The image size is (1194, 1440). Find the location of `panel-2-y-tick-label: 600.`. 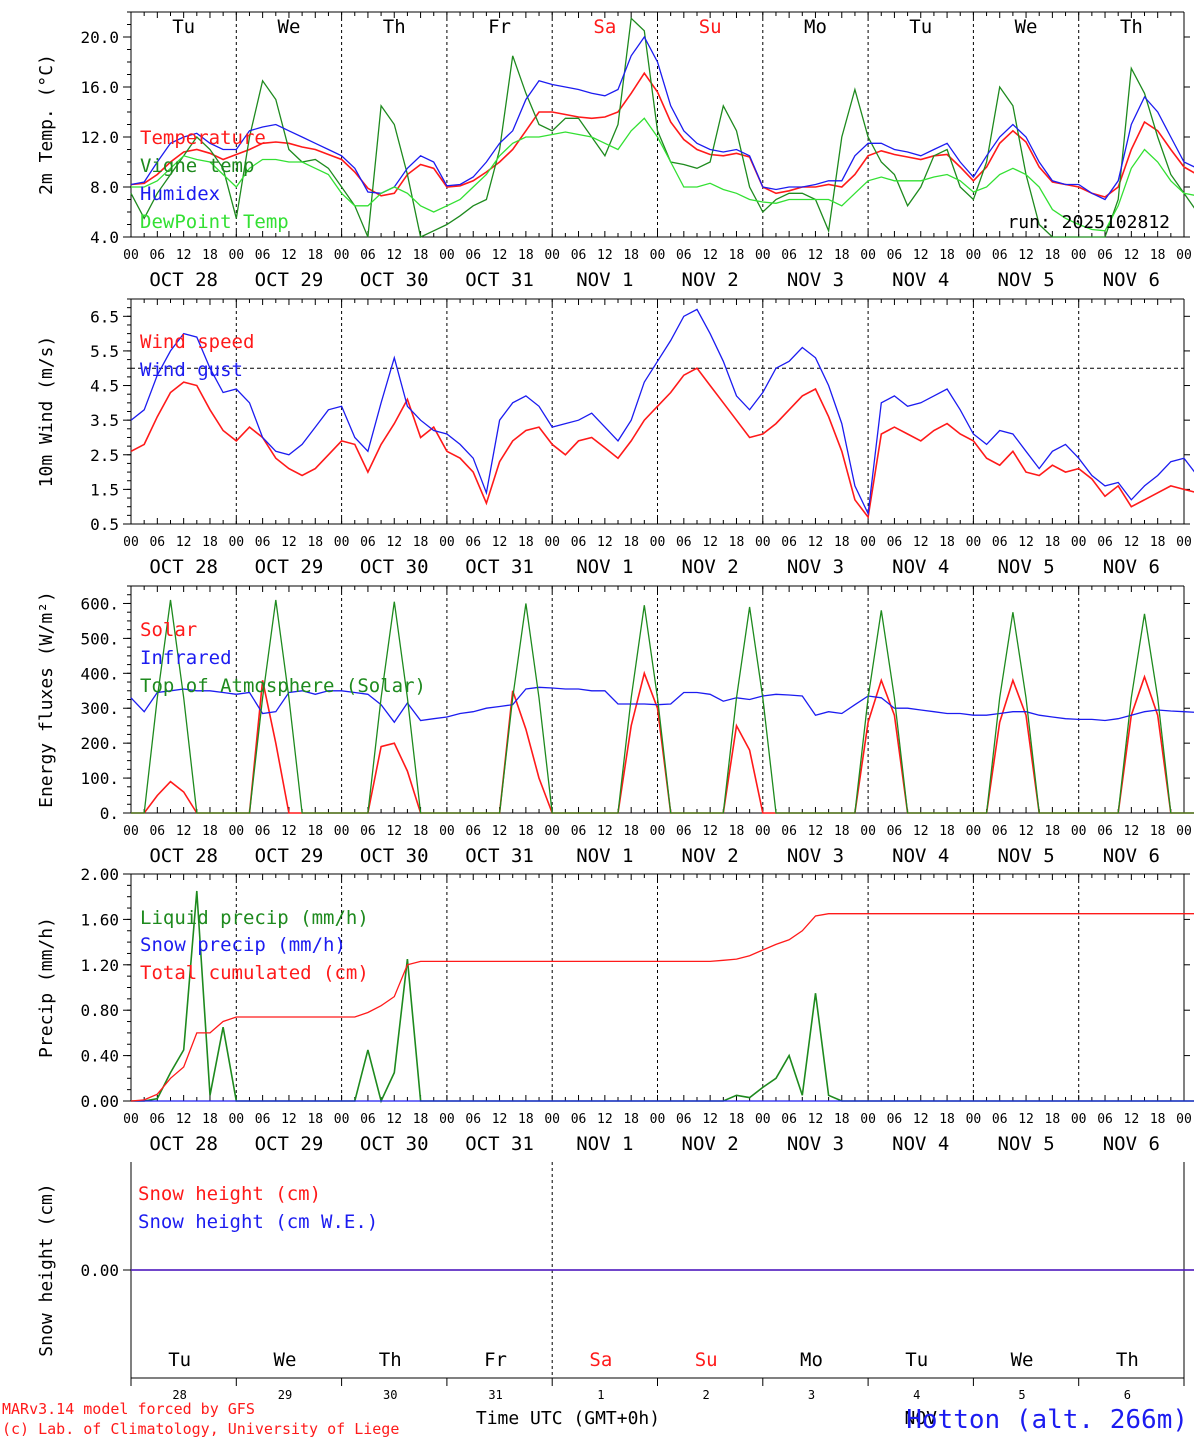

panel-2-y-tick-label: 600. is located at coordinates (99, 603).